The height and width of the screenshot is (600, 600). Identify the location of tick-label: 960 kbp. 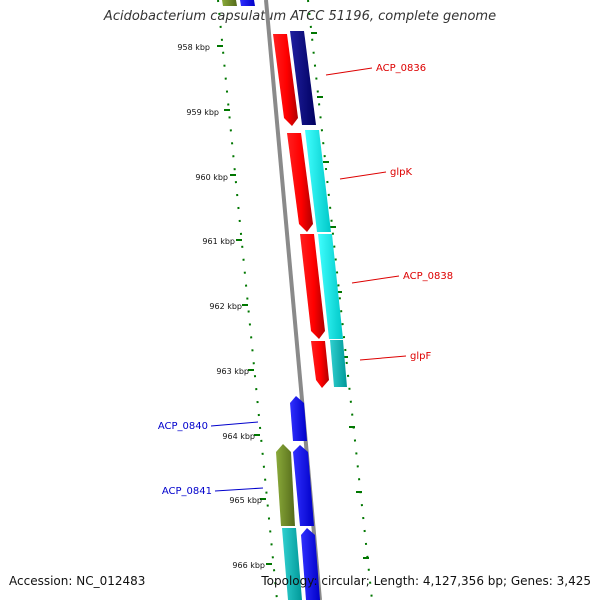
(211, 177).